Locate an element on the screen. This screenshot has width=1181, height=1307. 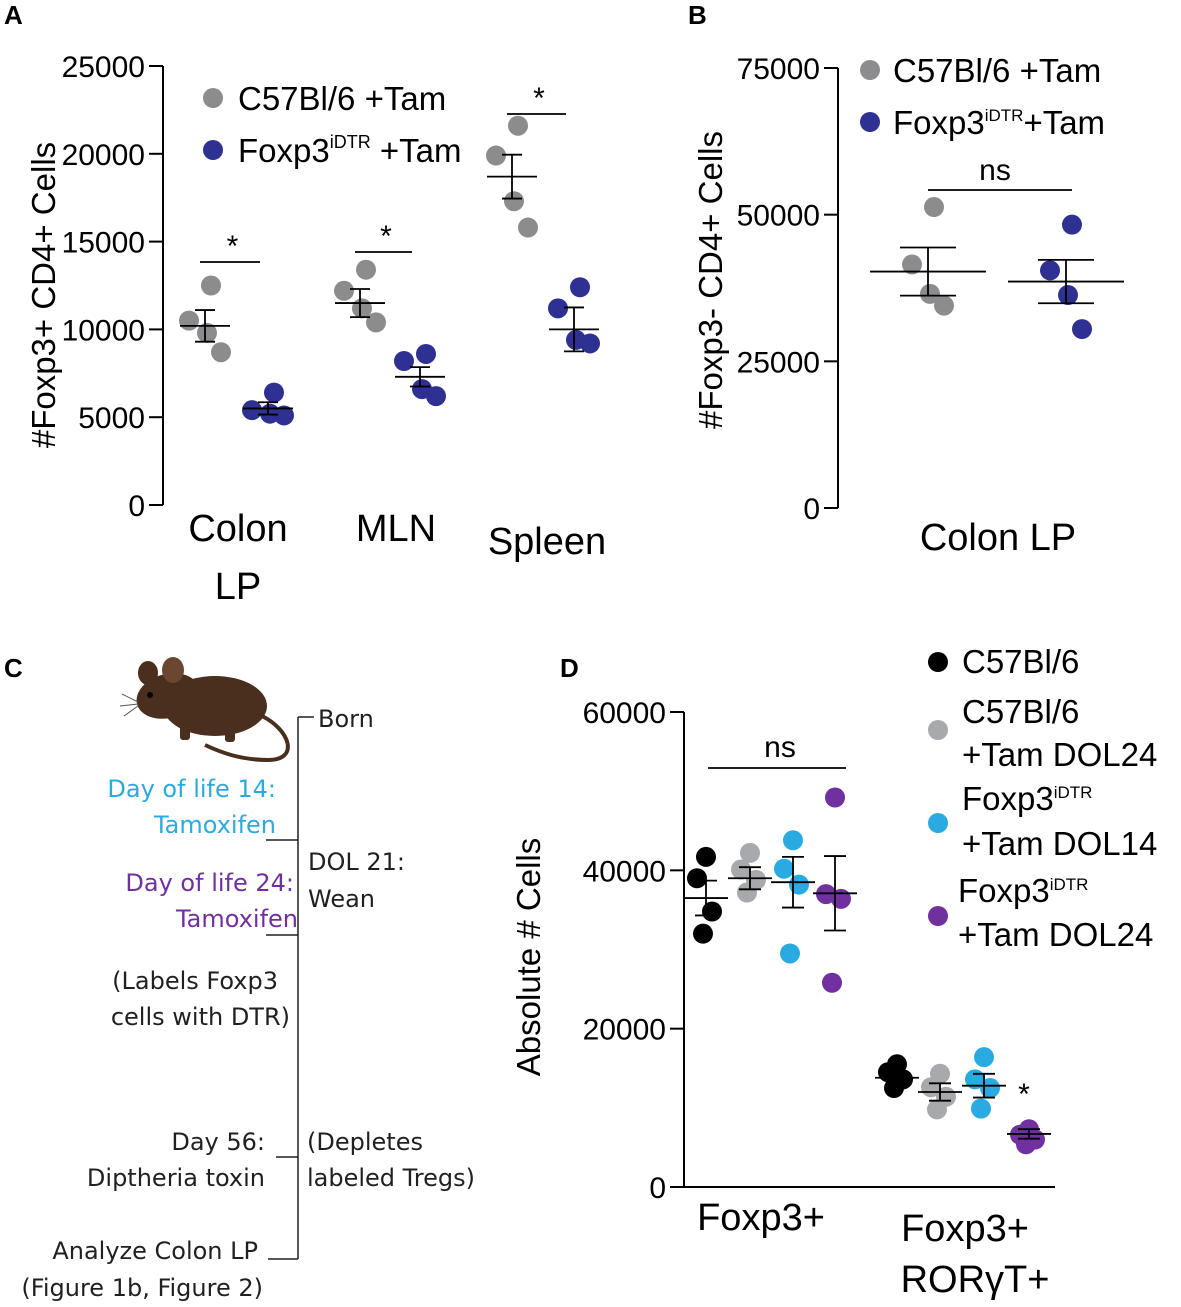
timeline-labels-line1: (Labels Foxp3 is located at coordinates (195, 981).